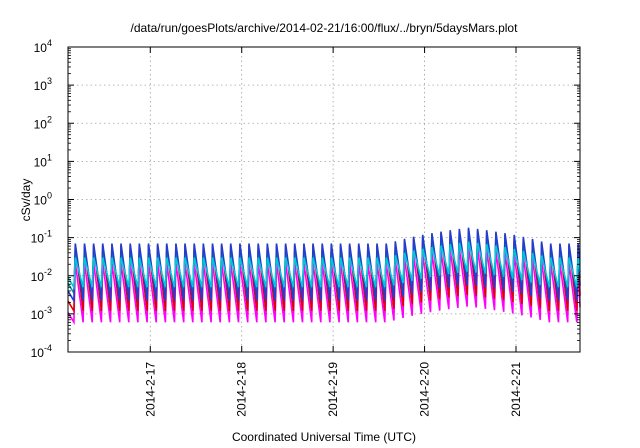  I want to click on y-tick-label: 10², so click(43, 122).